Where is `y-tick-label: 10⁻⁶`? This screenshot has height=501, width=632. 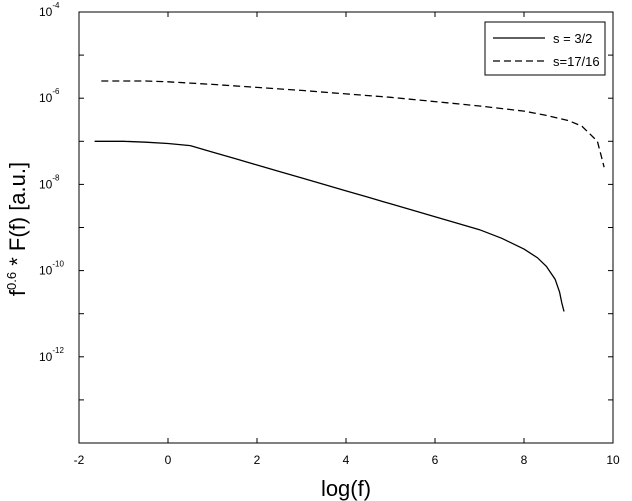 y-tick-label: 10⁻⁶ is located at coordinates (49, 96).